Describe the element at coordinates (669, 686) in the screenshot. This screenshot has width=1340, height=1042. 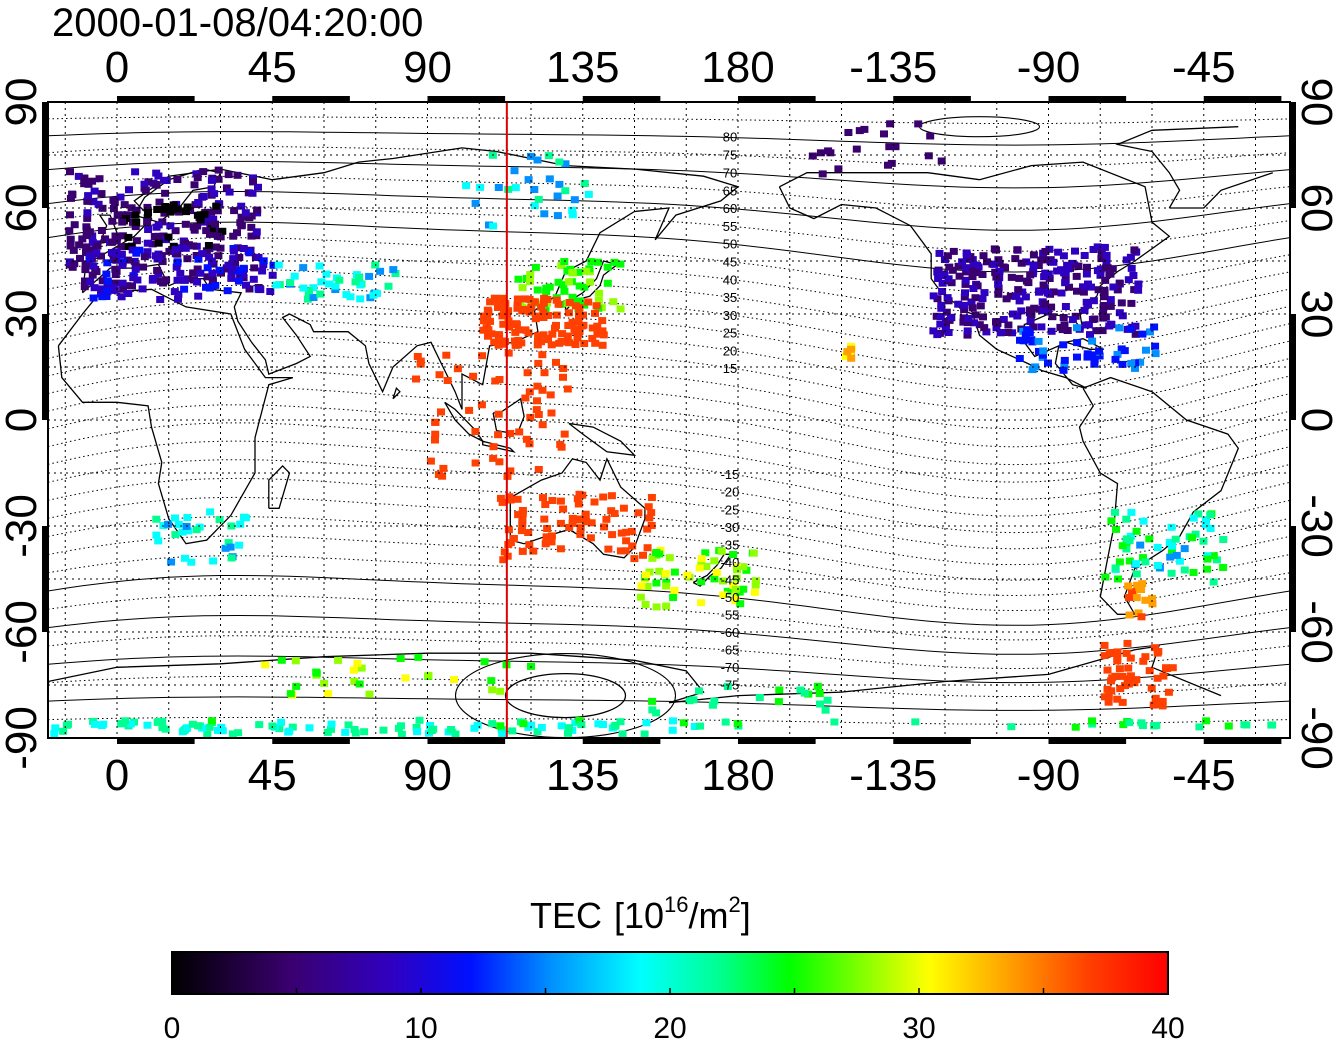
I see `mlat-contour` at that location.